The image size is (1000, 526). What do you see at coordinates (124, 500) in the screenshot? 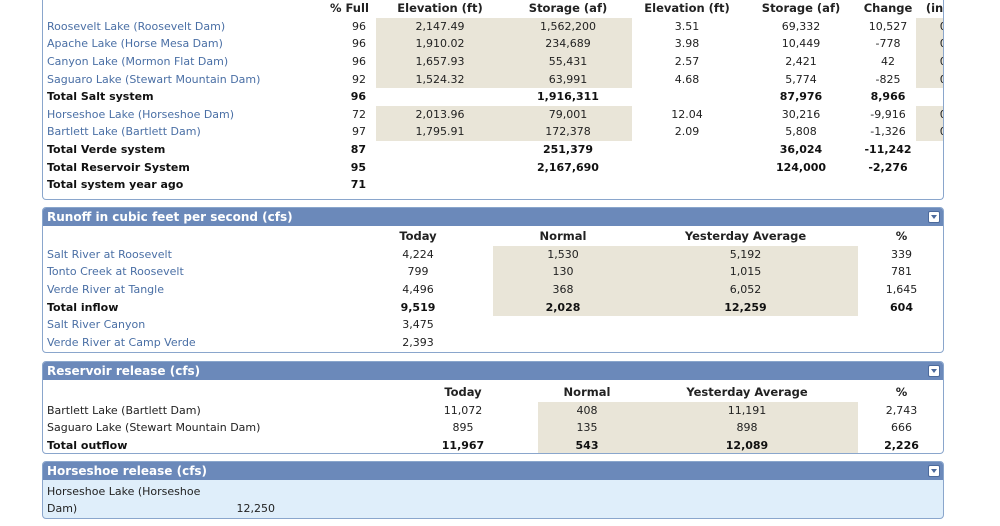
I see `horseshoe-release-name: Horseshoe Lake (Horseshoe Dam)` at bounding box center [124, 500].